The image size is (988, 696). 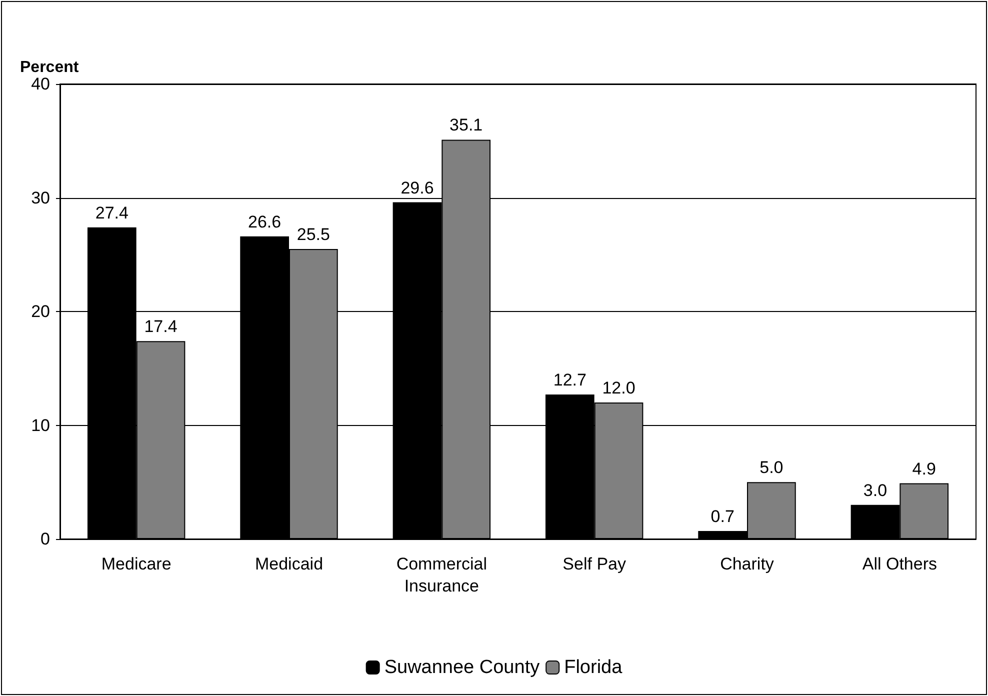 What do you see at coordinates (747, 564) in the screenshot?
I see `x-tick-label: Charity` at bounding box center [747, 564].